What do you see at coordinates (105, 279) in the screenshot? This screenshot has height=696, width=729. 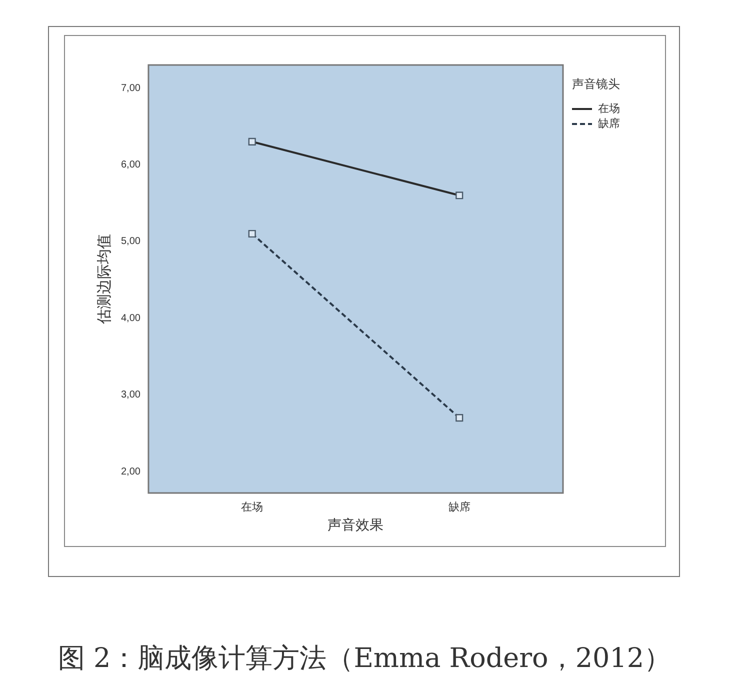 I see `y-axis-title: 估测边际均值` at bounding box center [105, 279].